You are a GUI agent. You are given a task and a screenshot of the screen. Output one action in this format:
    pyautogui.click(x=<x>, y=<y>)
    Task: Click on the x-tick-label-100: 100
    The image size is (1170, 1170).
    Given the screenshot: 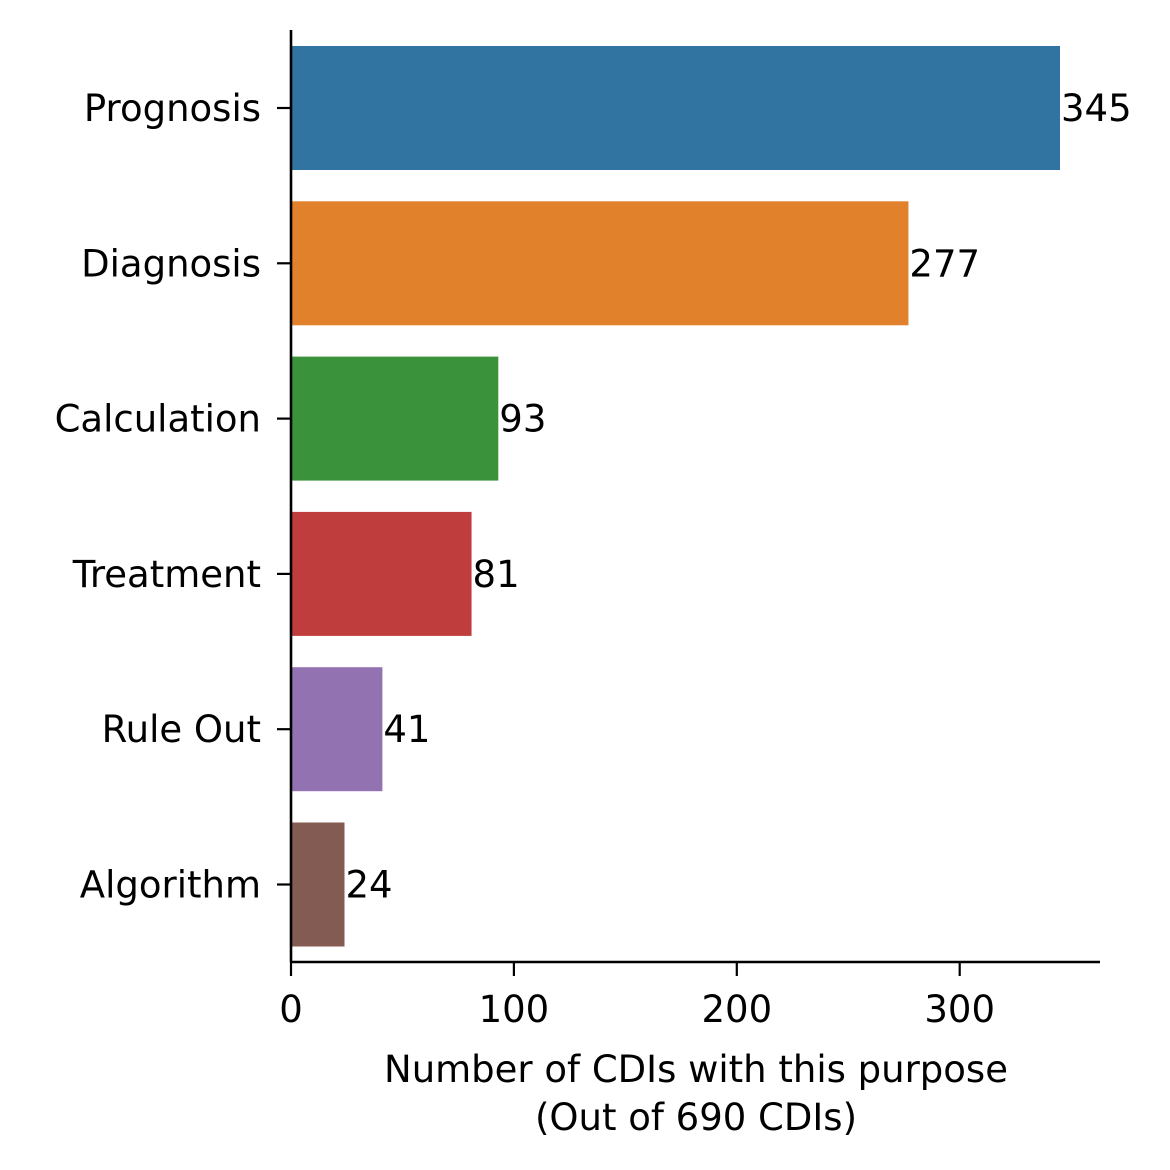 What is the action you would take?
    pyautogui.click(x=514, y=1009)
    